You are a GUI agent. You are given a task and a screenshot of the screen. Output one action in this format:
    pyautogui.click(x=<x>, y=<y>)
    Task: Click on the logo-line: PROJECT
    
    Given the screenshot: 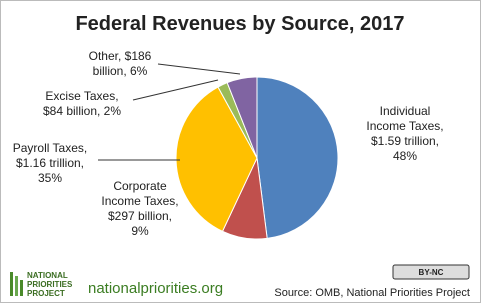 What is the action you would take?
    pyautogui.click(x=46, y=293)
    